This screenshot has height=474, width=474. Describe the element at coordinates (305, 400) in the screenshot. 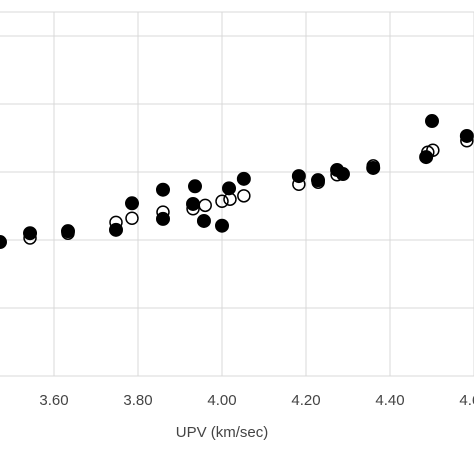

I see `x-tick-label: 4.20` at that location.